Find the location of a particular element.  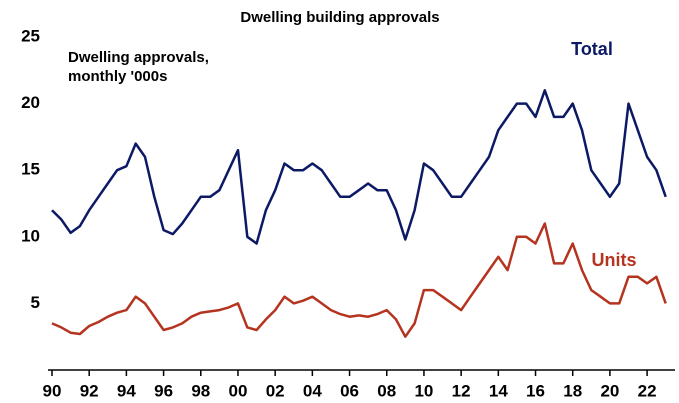

x-tick-label: 22 is located at coordinates (647, 390).